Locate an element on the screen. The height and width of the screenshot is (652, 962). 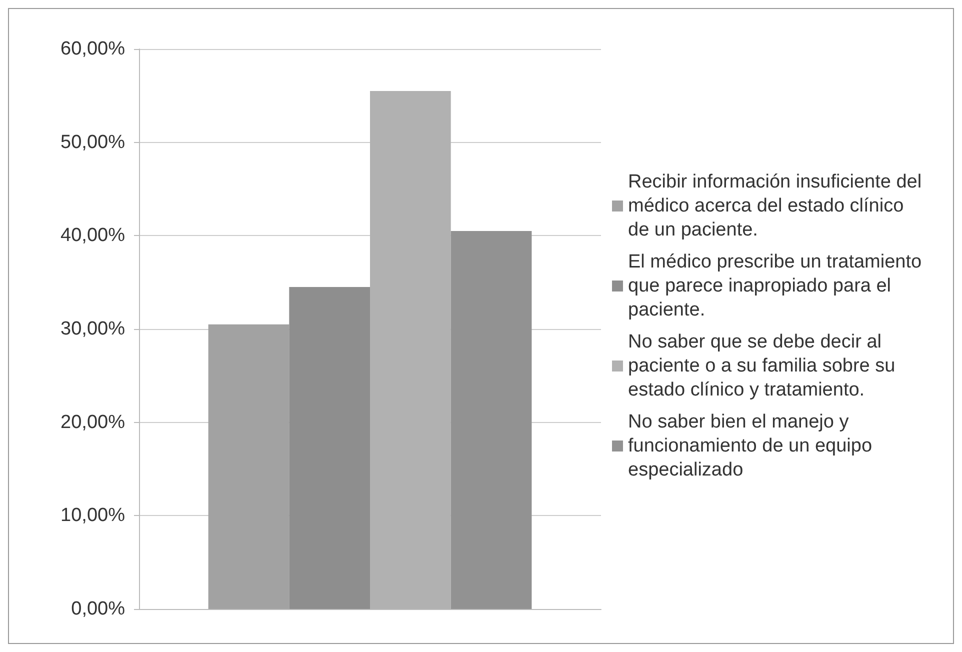
legend-label: No saber bien el manejo y funcionamiento de un equipo especializado is located at coordinates (753, 446).